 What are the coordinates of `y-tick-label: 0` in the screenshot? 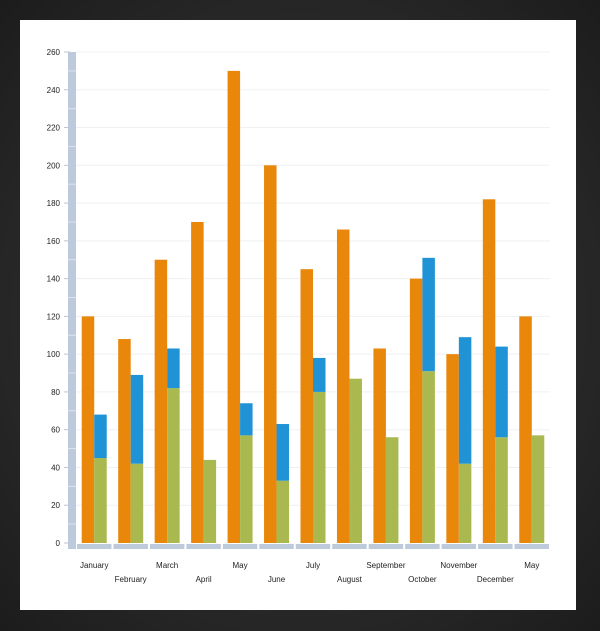 It's located at (58, 543).